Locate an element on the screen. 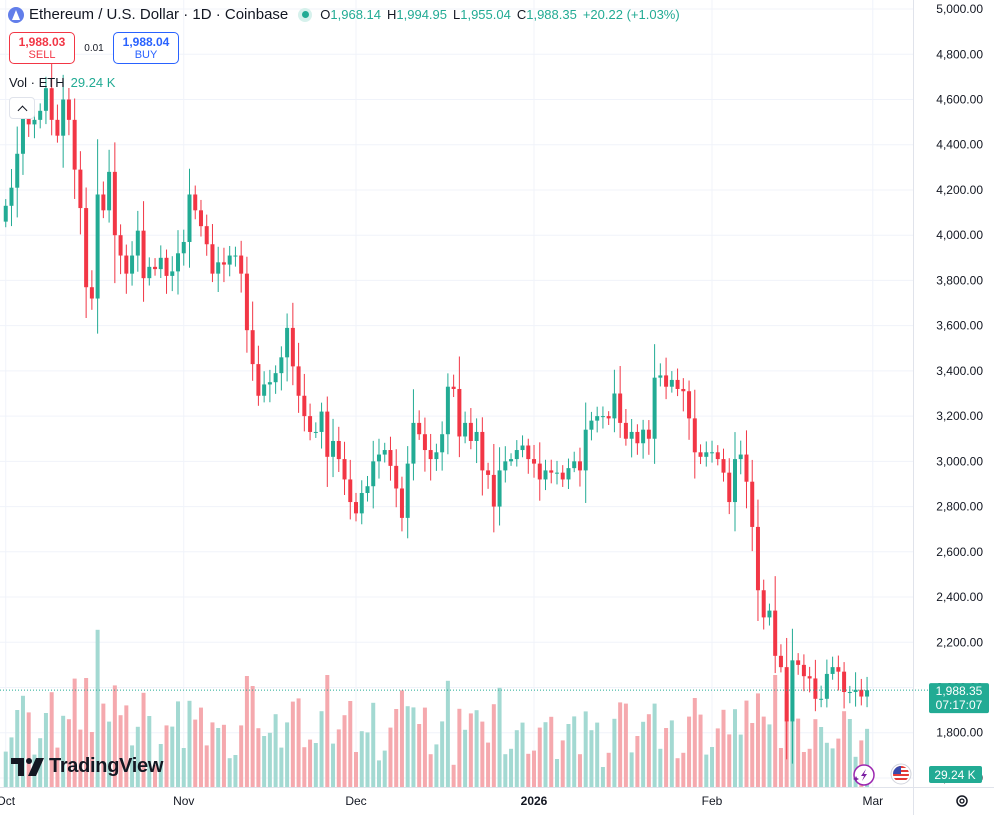 This screenshot has width=994, height=815. price-tick-label: 5,000.00 is located at coordinates (959, 9).